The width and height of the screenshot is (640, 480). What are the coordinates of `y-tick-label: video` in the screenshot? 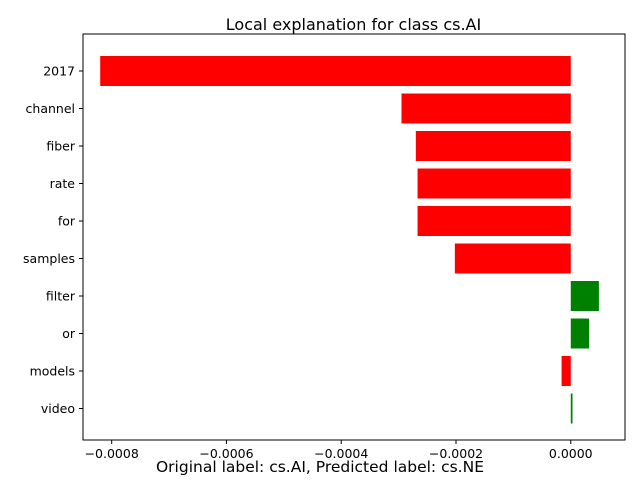 It's located at (58, 408).